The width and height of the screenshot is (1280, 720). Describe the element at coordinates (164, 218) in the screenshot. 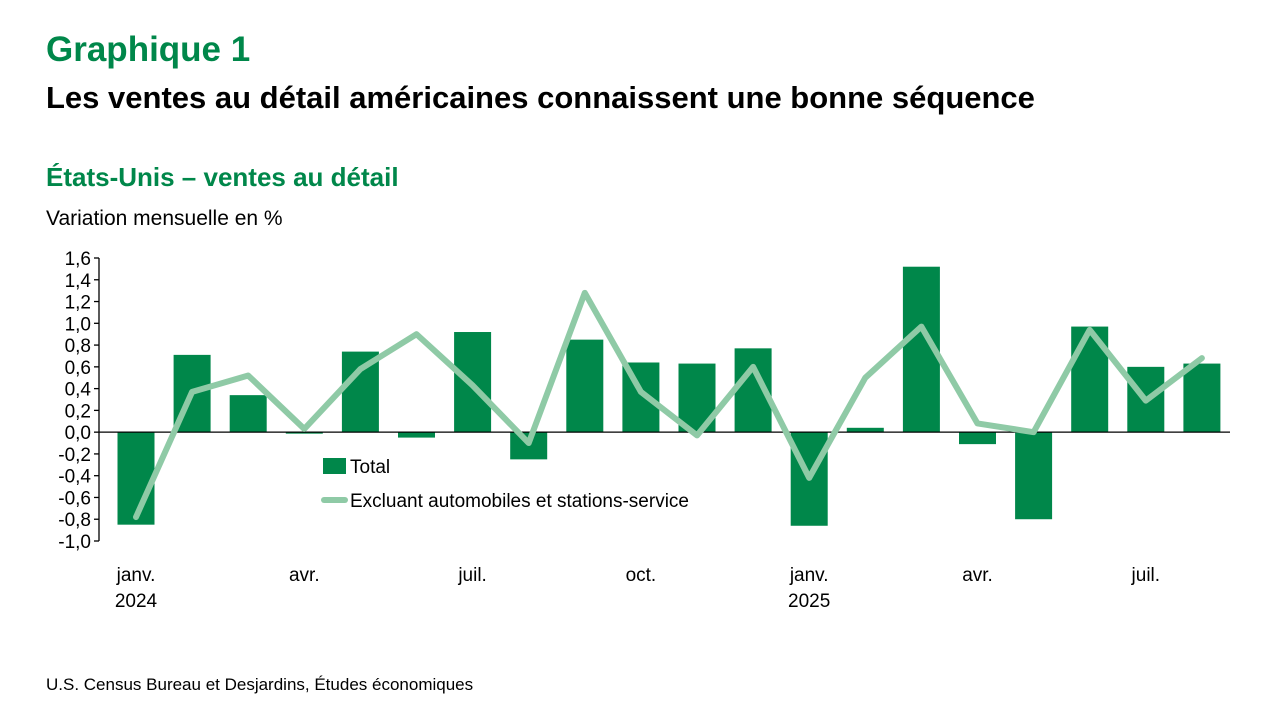

I see `y-axis-label: Variation mensuelle en %` at that location.